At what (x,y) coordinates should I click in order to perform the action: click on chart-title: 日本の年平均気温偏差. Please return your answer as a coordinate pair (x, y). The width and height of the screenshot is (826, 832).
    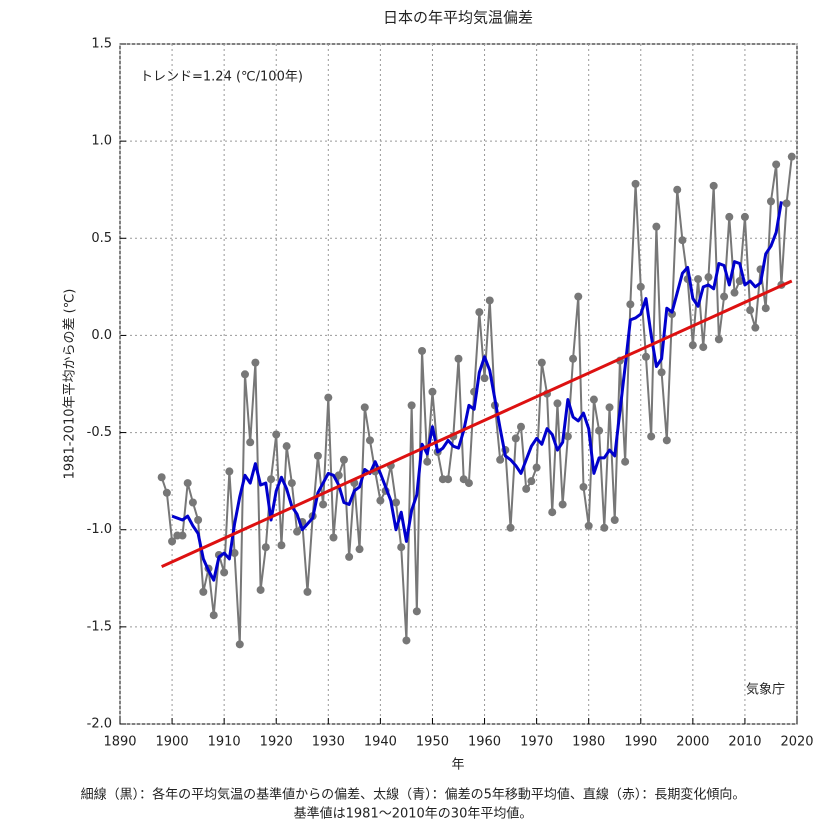
    Looking at the image, I should click on (458, 18).